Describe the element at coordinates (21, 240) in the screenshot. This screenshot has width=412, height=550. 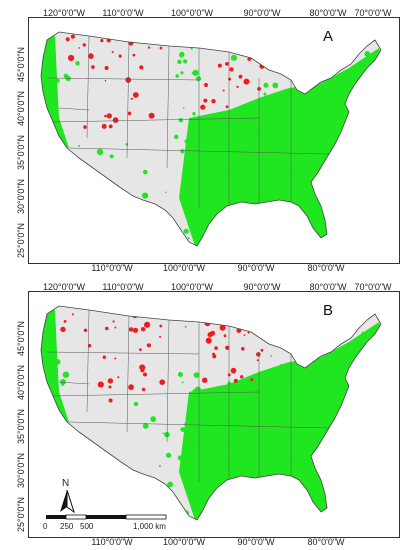
I see `lat-label: 25°0'0"N` at that location.